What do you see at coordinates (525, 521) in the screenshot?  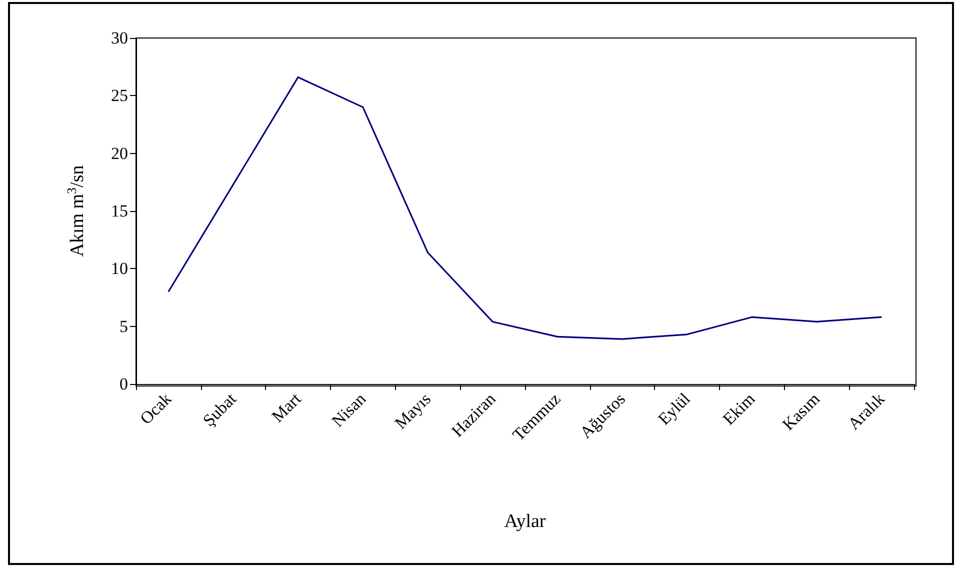 I see `x-axis-title: Aylar` at bounding box center [525, 521].